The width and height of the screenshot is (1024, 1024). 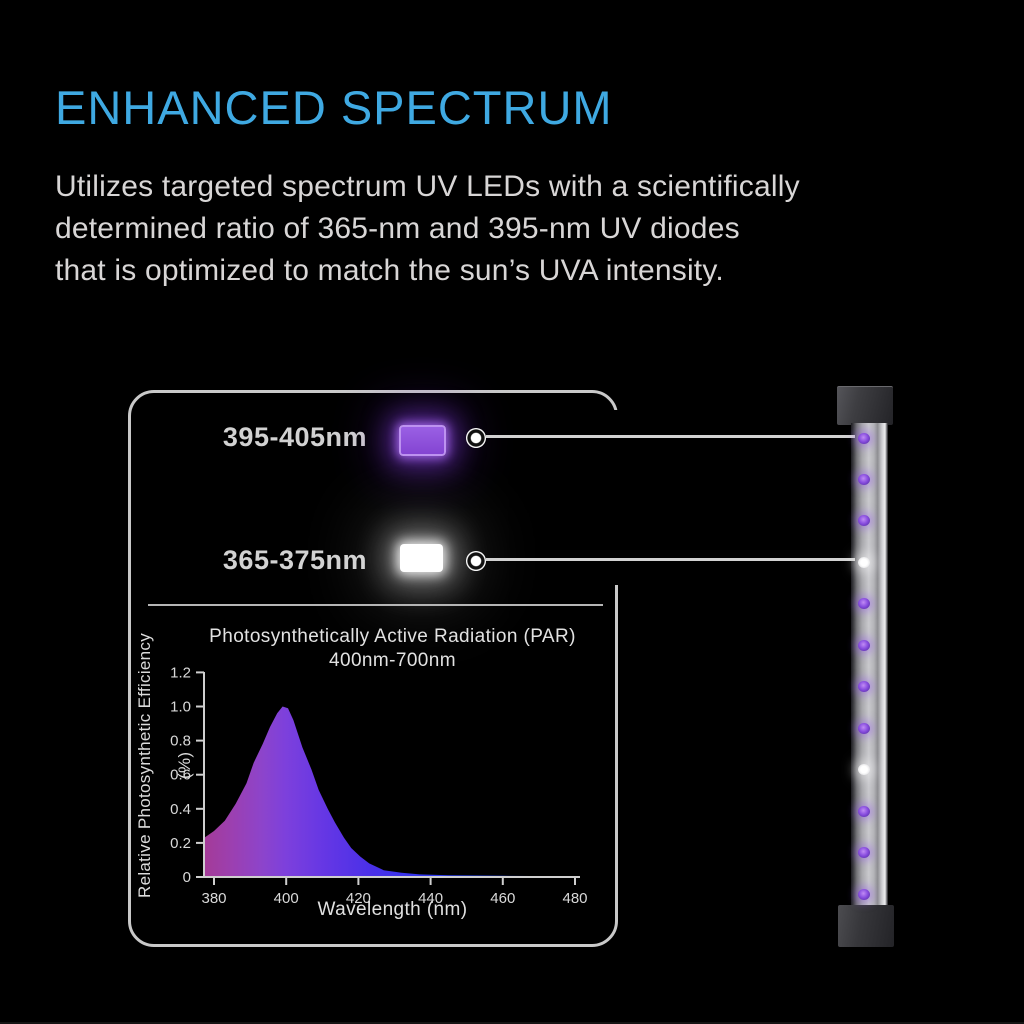 I want to click on chart-y-axis-label: Relative Photosynthetic Efficiency (%), so click(x=164, y=765).